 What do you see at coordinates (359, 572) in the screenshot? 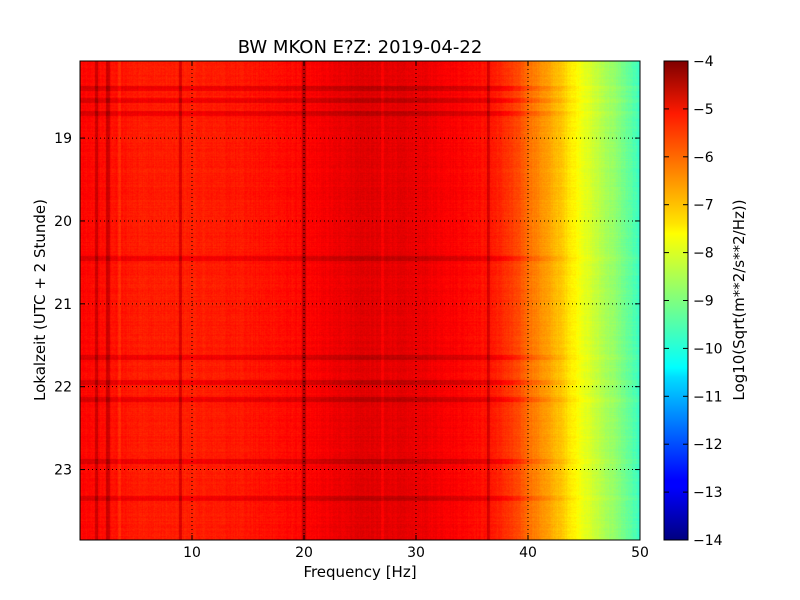
I see `x-axis-label: Frequency [Hz]` at bounding box center [359, 572].